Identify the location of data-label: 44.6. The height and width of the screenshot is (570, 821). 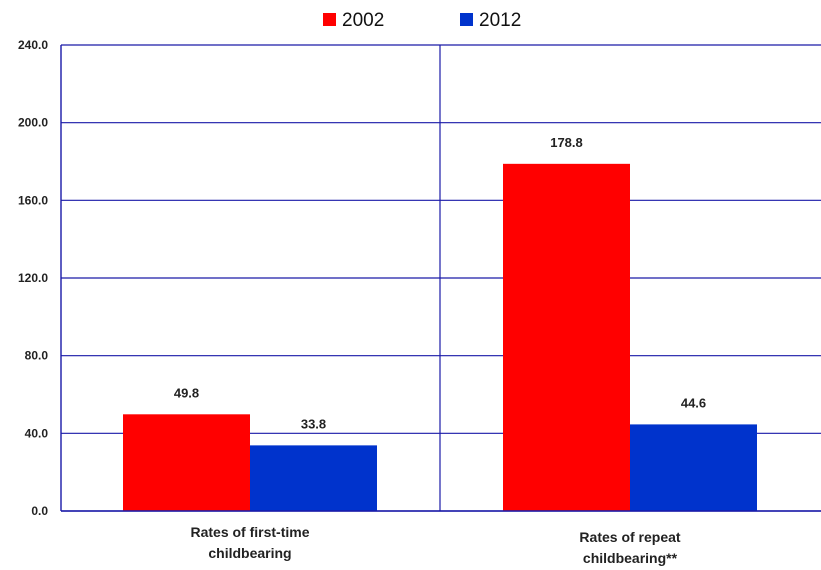
(693, 402).